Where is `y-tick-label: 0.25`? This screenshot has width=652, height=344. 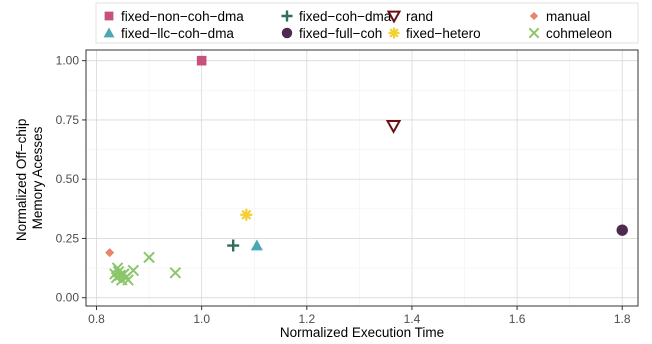 y-tick-label: 0.25 is located at coordinates (68, 238).